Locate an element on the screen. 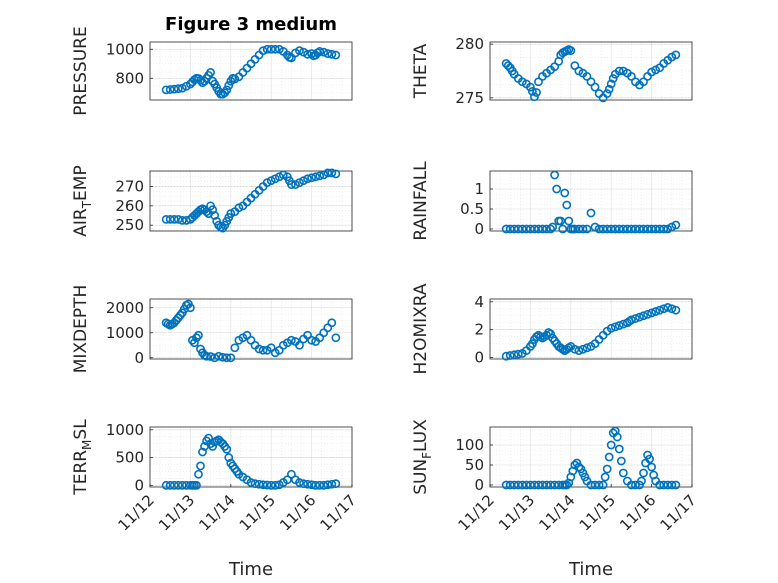 This screenshot has height=583, width=778. y-tick-label: 0 is located at coordinates (139, 358).